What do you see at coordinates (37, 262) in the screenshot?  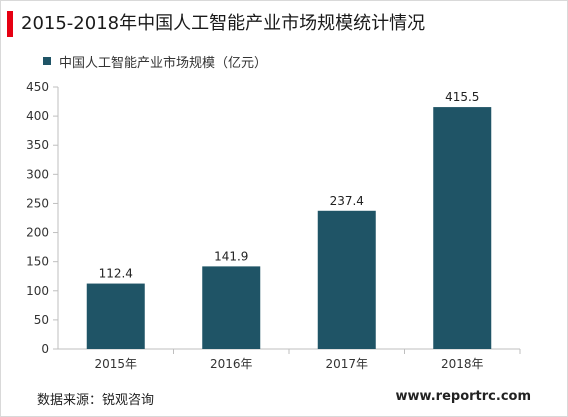 I see `y-tick-label: 150` at bounding box center [37, 262].